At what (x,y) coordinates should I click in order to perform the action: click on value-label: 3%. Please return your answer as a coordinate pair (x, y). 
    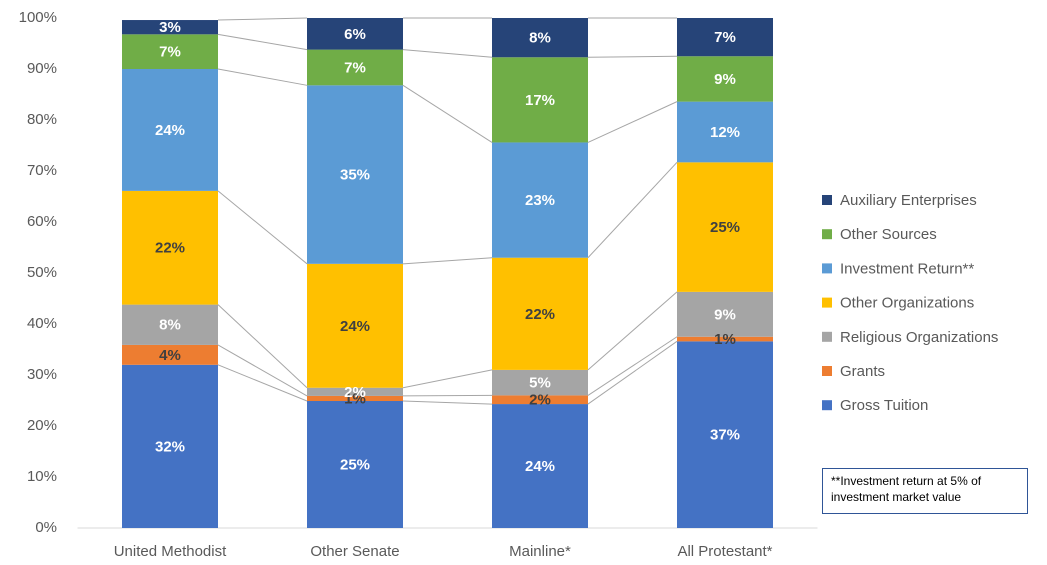
    Looking at the image, I should click on (170, 27).